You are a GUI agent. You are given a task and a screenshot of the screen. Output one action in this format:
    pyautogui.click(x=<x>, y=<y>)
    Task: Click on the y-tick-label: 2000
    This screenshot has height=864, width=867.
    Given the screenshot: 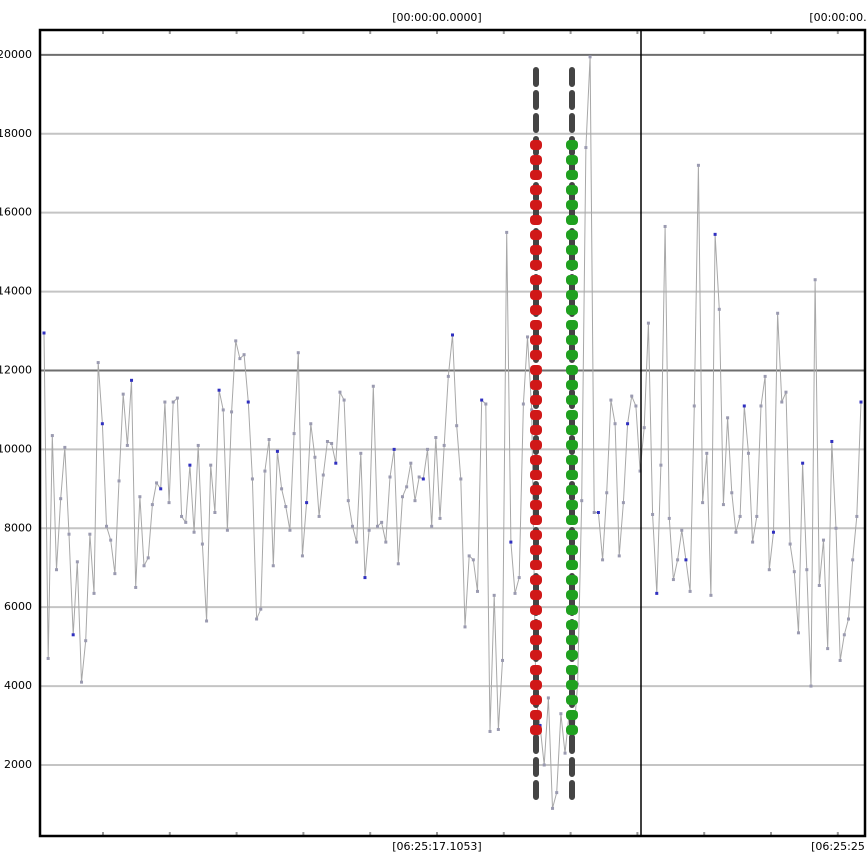 What is the action you would take?
    pyautogui.click(x=18, y=764)
    